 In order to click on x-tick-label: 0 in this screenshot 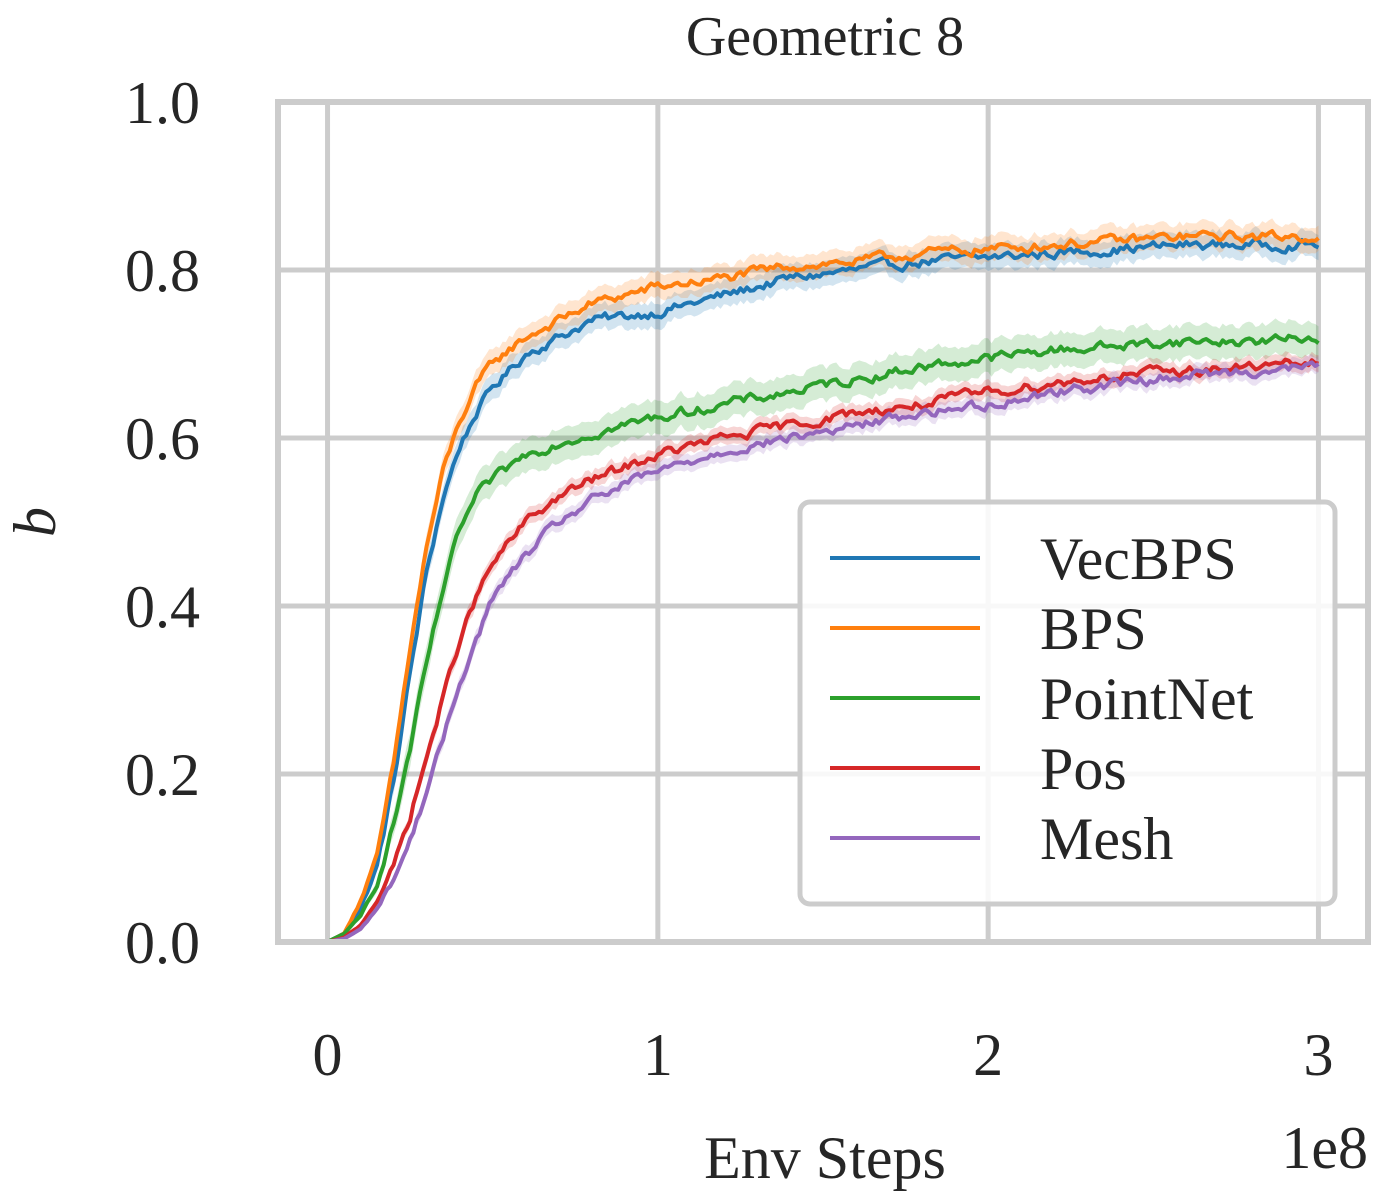, I will do `click(328, 1055)`.